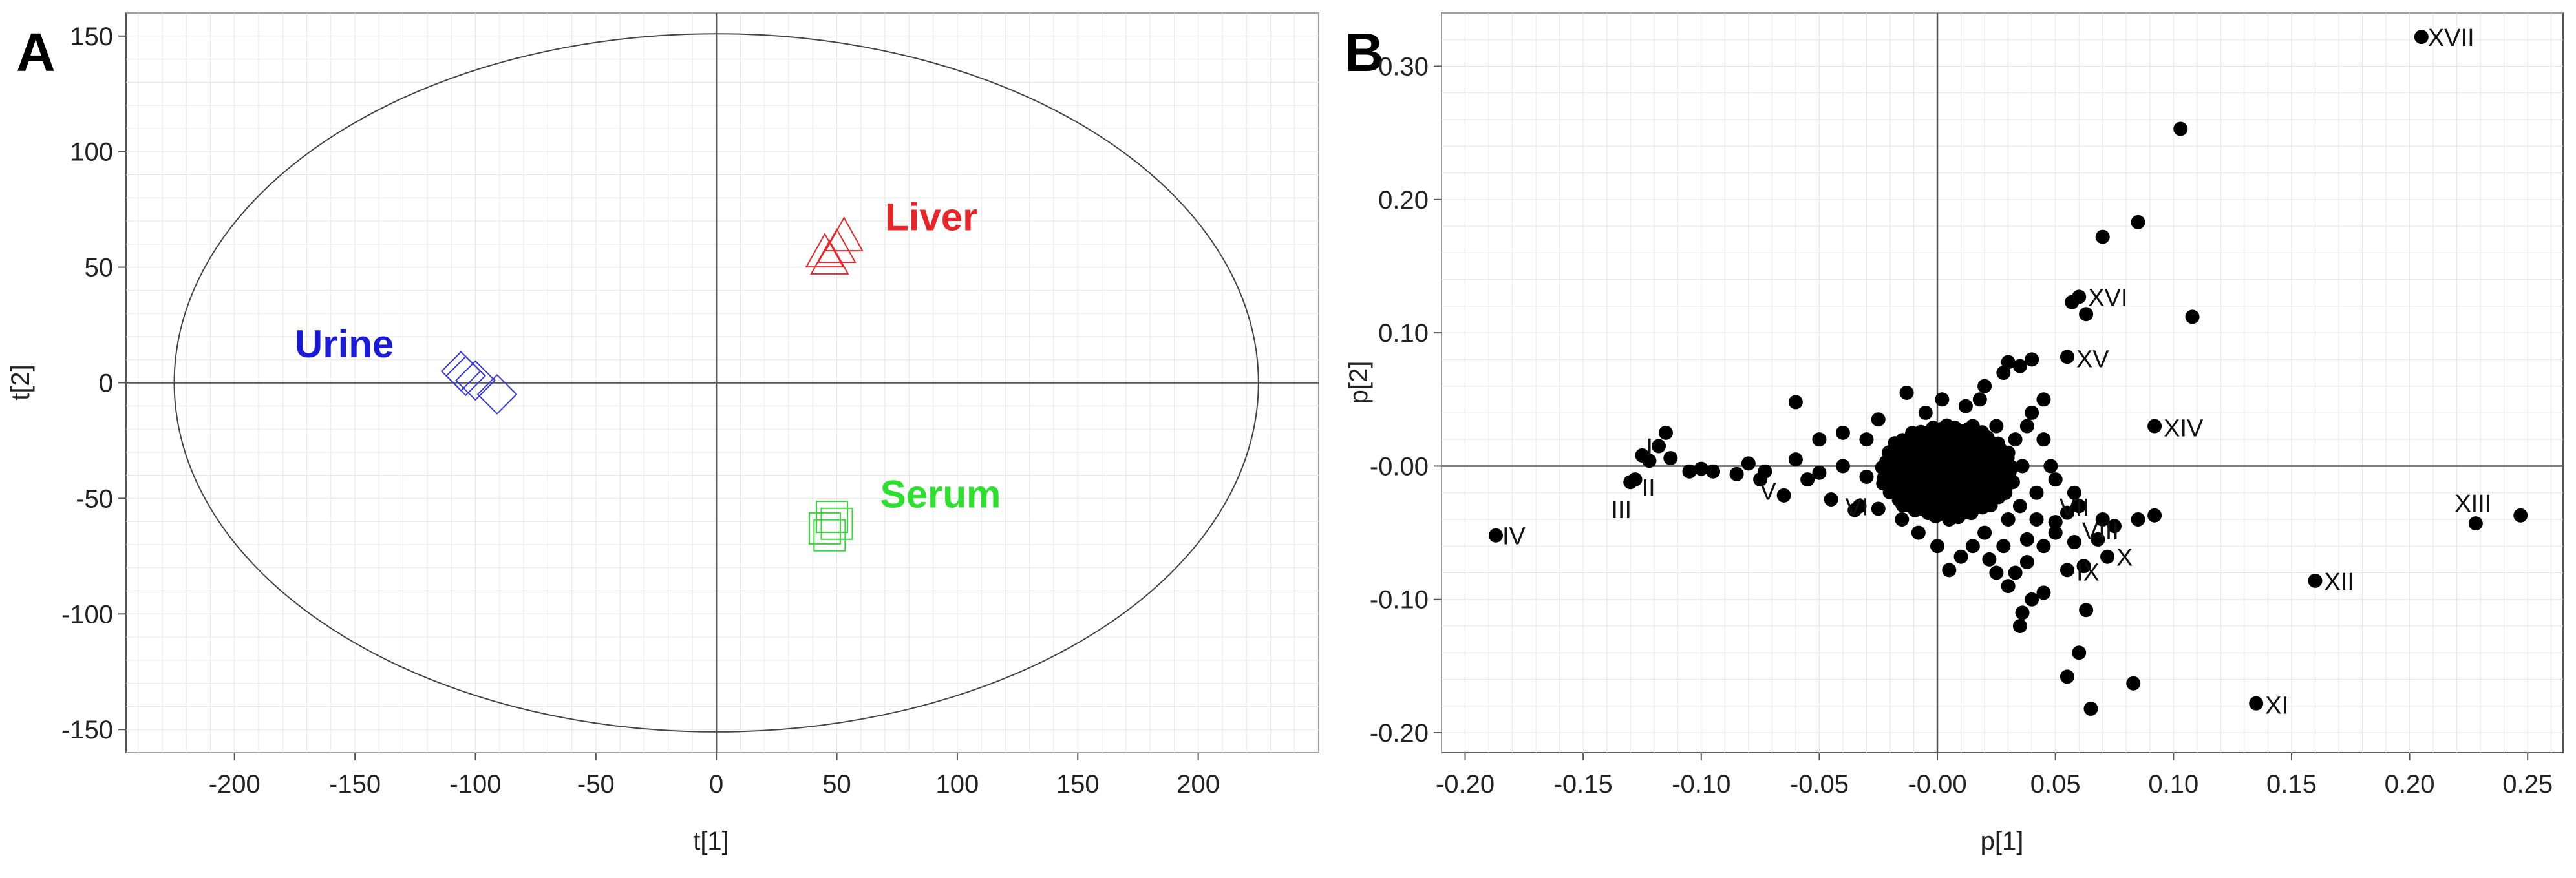 The image size is (2576, 878). Describe the element at coordinates (235, 785) in the screenshot. I see `x-tick-label: -200` at that location.